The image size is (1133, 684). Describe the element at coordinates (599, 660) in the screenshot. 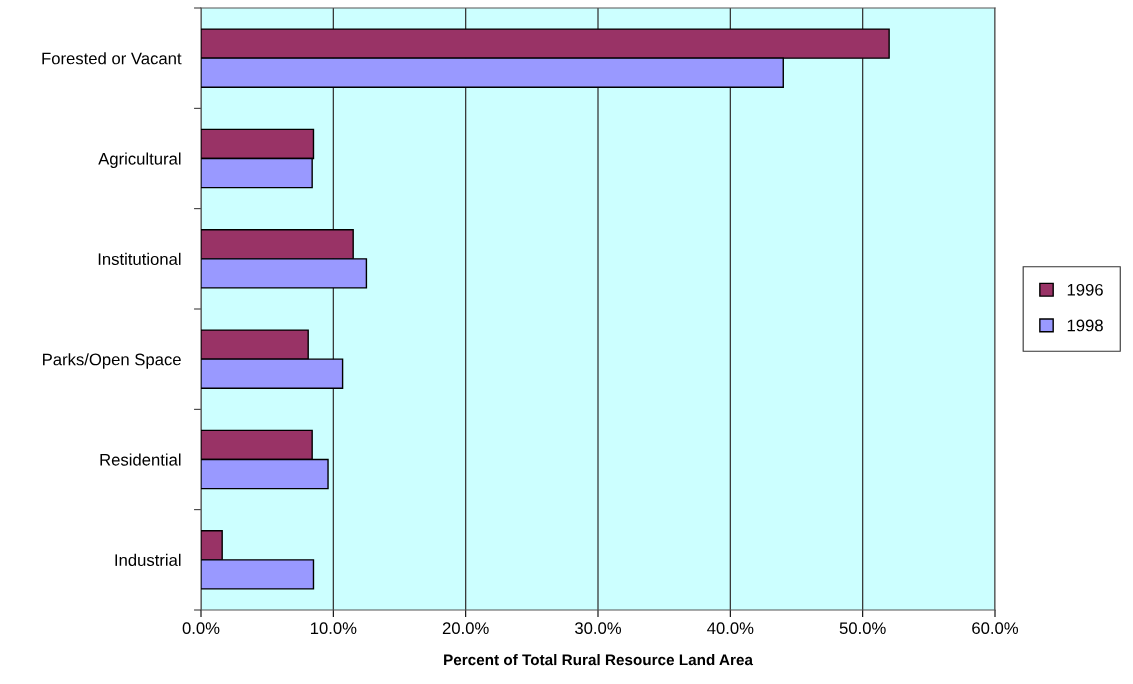

I see `x-axis-title: Percent of Total Rural Resource Land Area` at that location.